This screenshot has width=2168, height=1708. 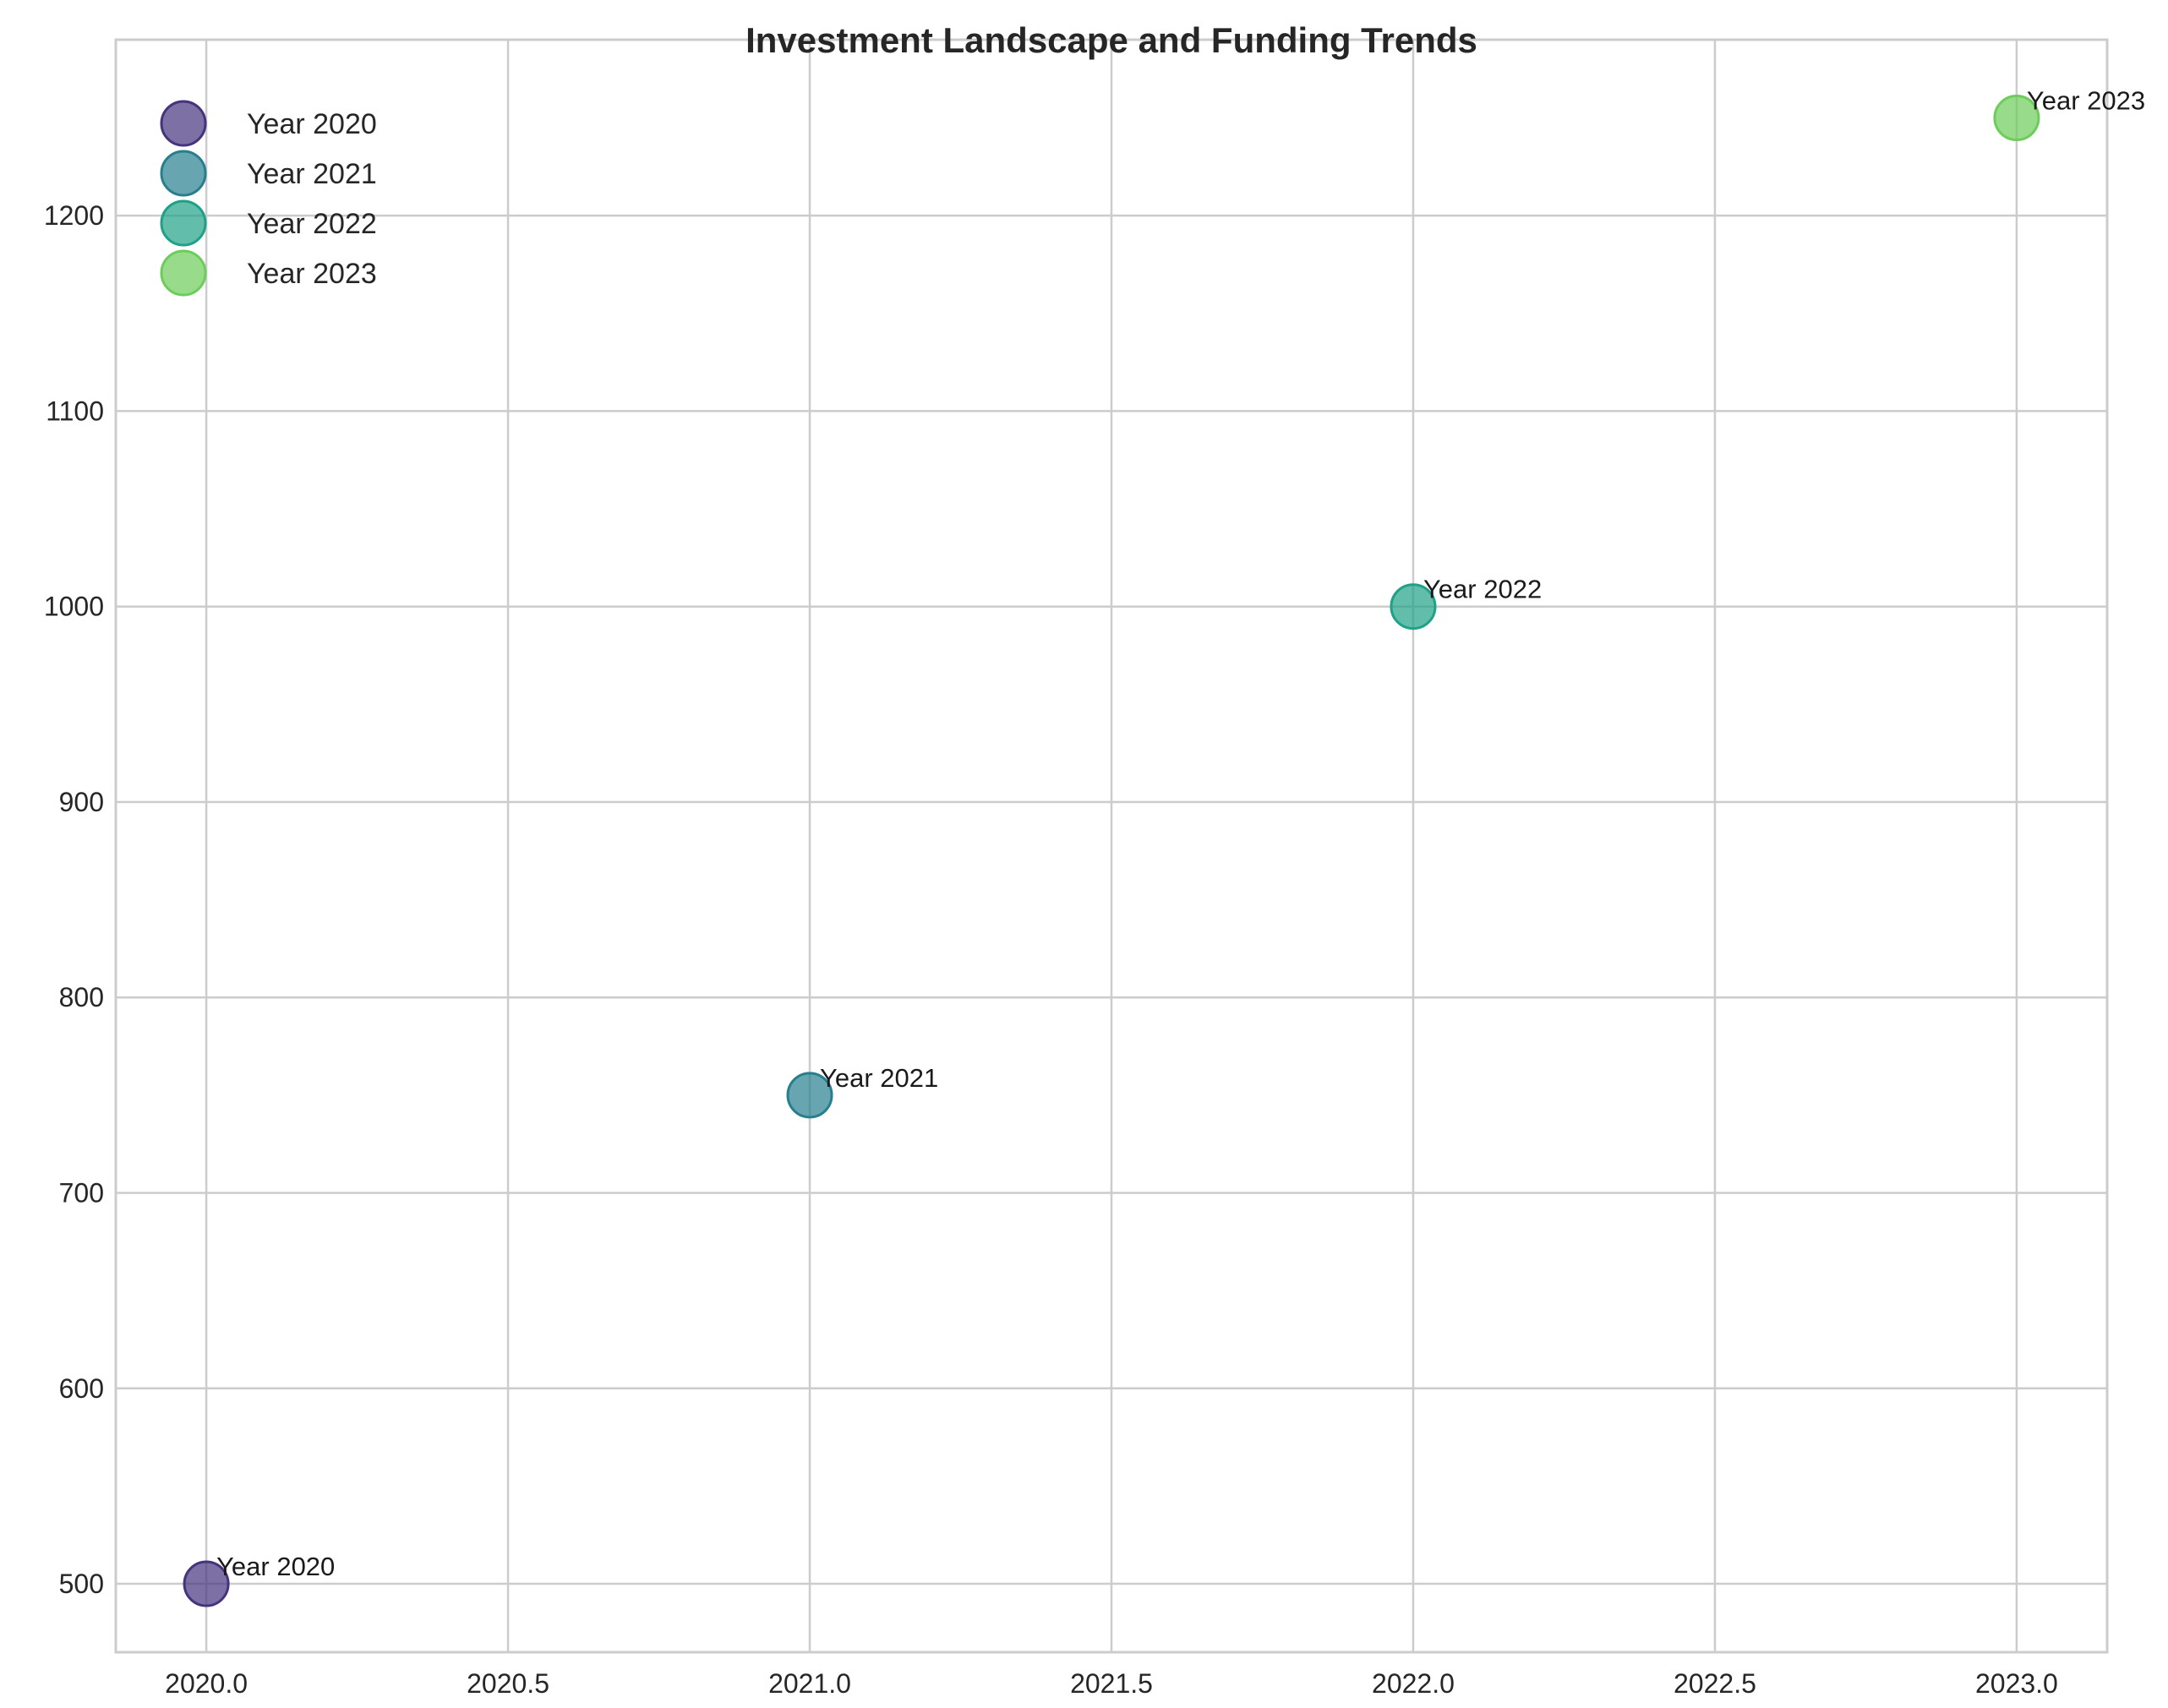 I want to click on x-tick-label: 2021.5, so click(x=1111, y=1683).